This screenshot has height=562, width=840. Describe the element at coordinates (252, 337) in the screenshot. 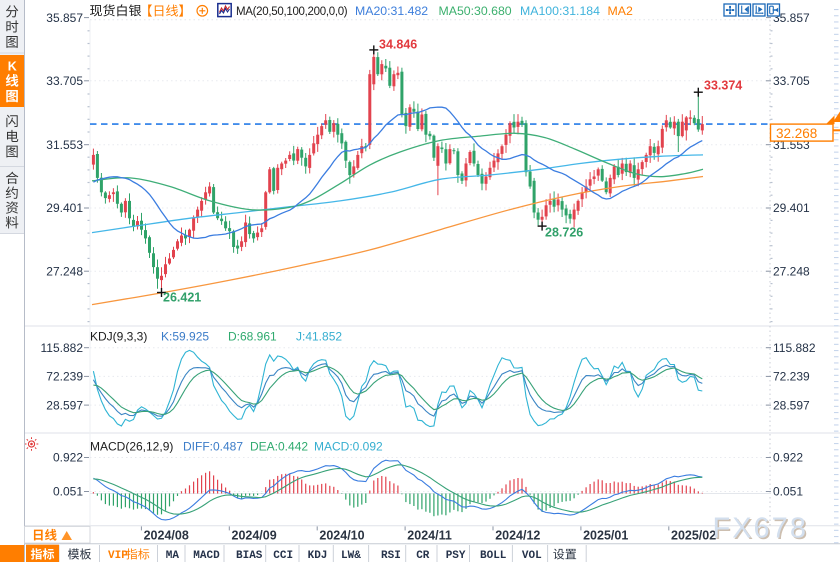

I see `svg-text: D:68.961` at that location.